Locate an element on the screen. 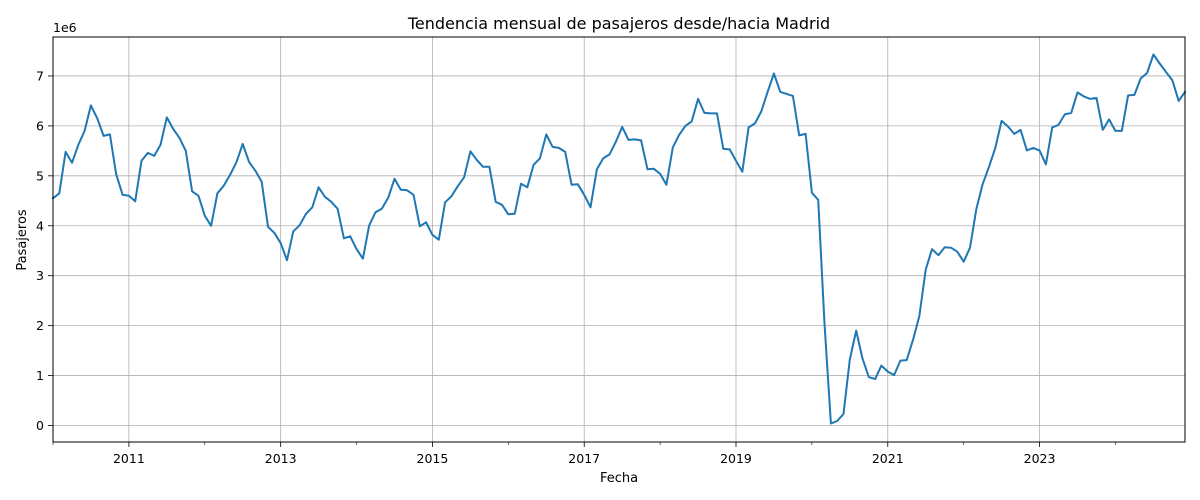 The image size is (1200, 500). y-tick-label: 2 is located at coordinates (40, 325).